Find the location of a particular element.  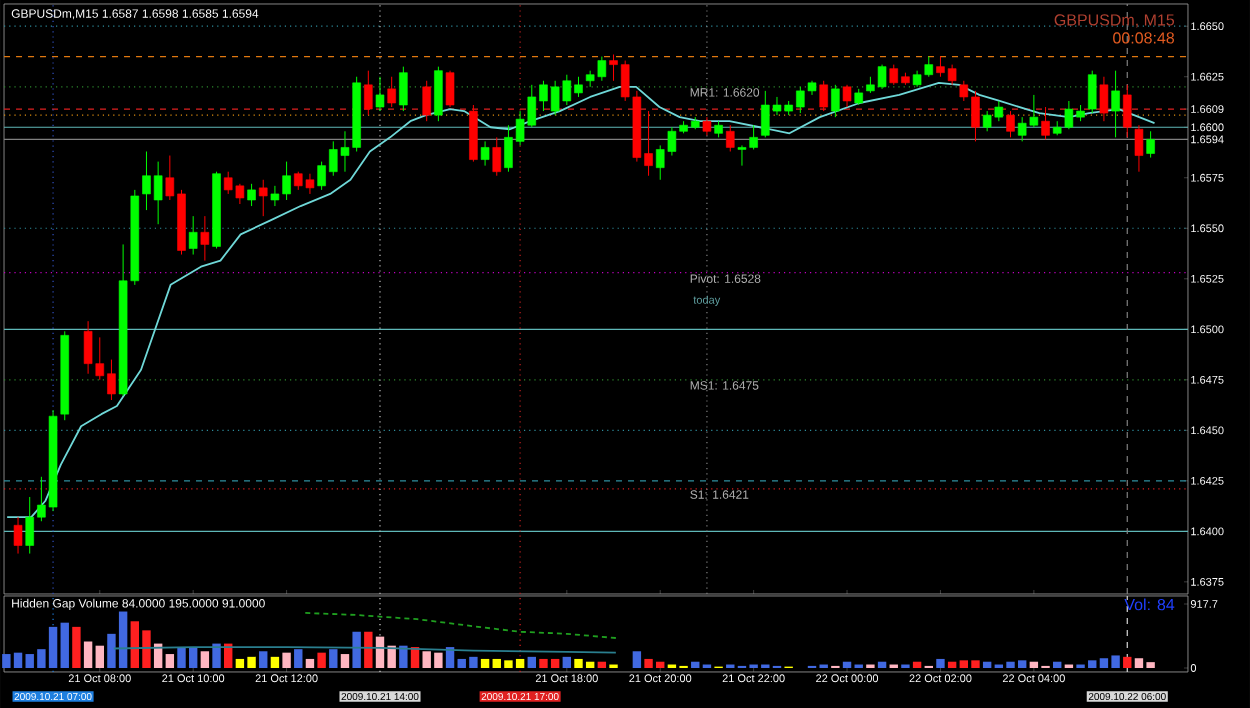

line-series is located at coordinates (460, 625).